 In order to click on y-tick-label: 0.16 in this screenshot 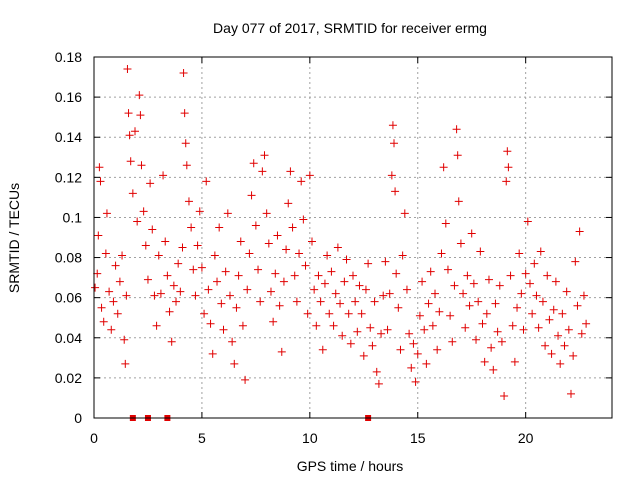, I will do `click(68, 97)`.